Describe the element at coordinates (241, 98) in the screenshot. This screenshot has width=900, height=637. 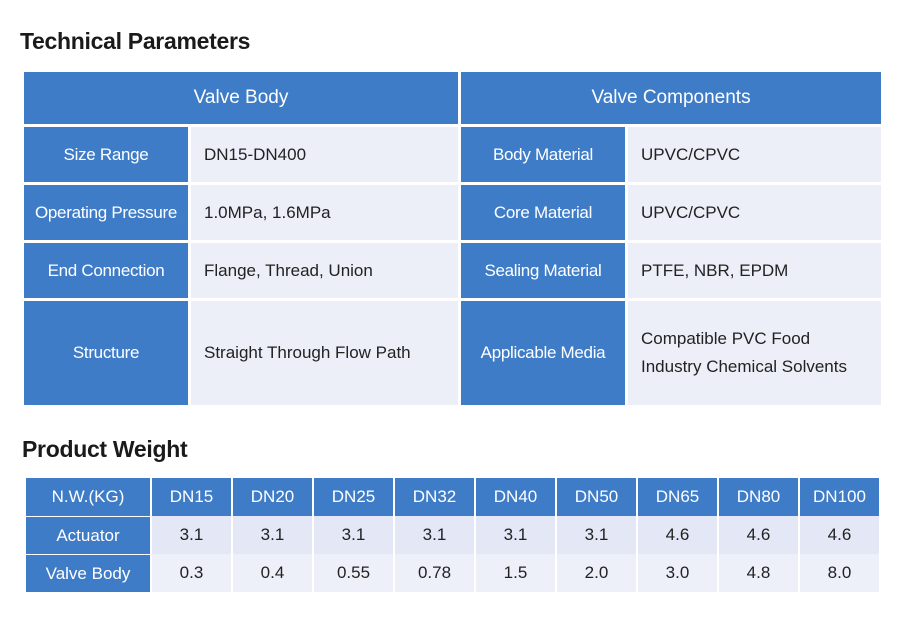
I see `valve-body-header: Valve Body` at that location.